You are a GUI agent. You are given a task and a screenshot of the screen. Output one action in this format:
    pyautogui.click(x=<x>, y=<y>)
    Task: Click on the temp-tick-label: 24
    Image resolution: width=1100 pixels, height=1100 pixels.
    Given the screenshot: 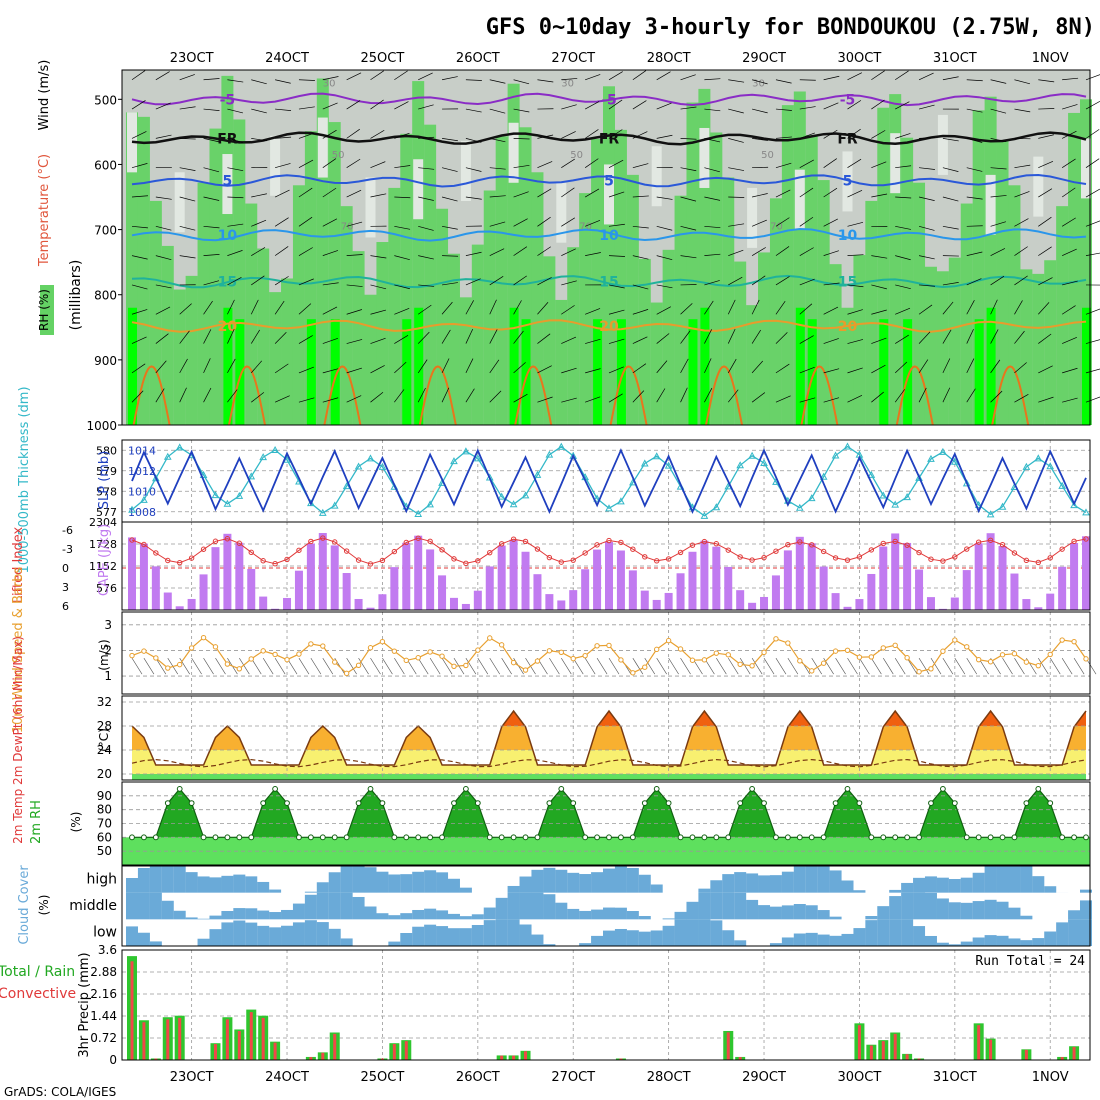 What is the action you would take?
    pyautogui.click(x=104, y=750)
    